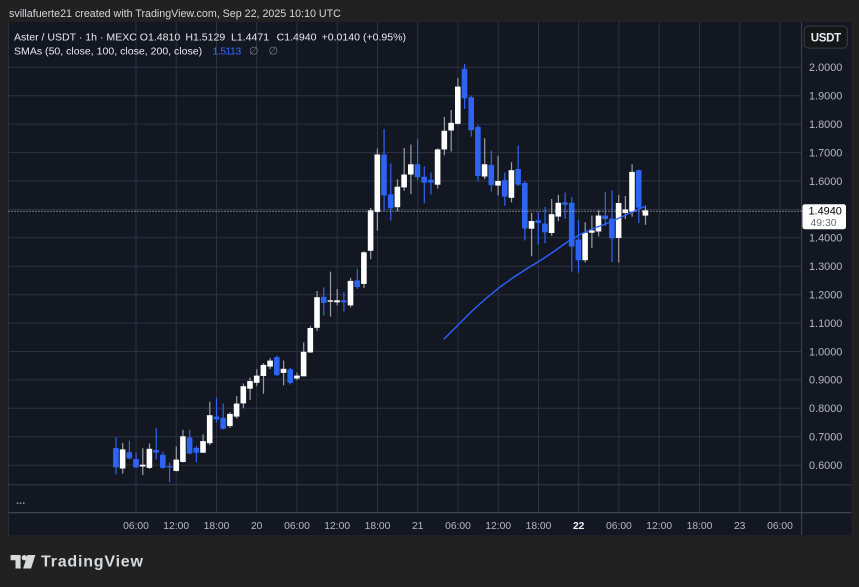 The image size is (859, 587). I want to click on svg-text:SMAs (50, close, 100, close, 2: SMAs (50, close, 100, close, 200, close), so click(108, 51).